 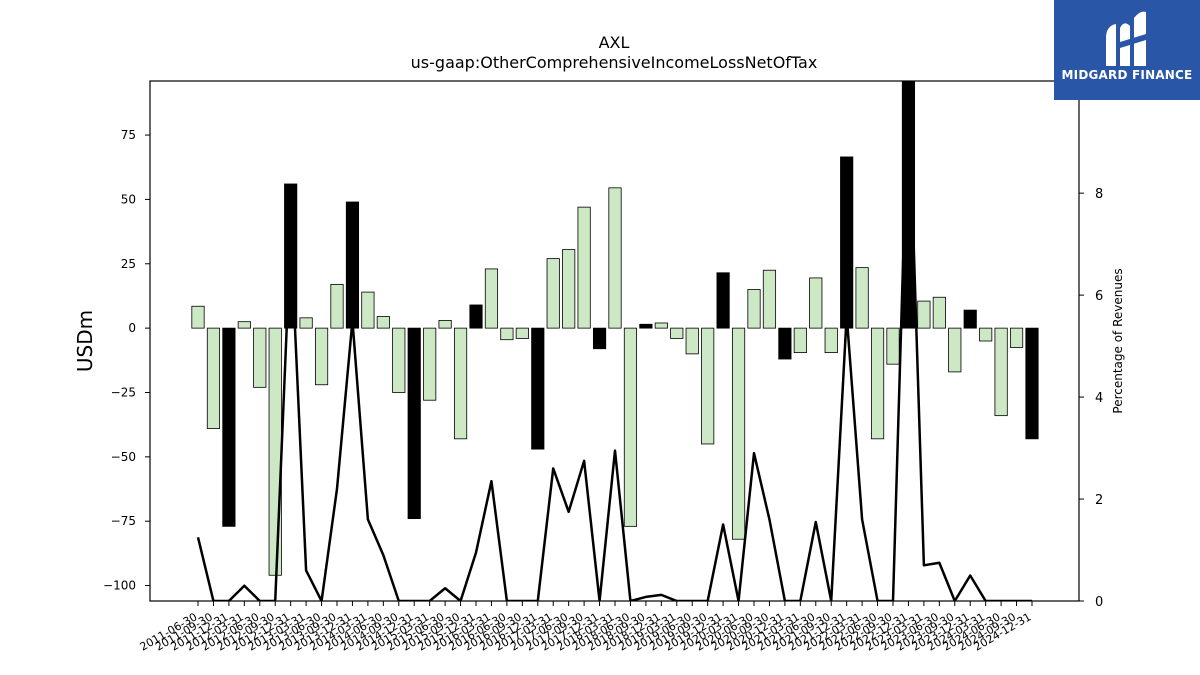 I want to click on y-tick-label: −50, so click(x=123, y=457).